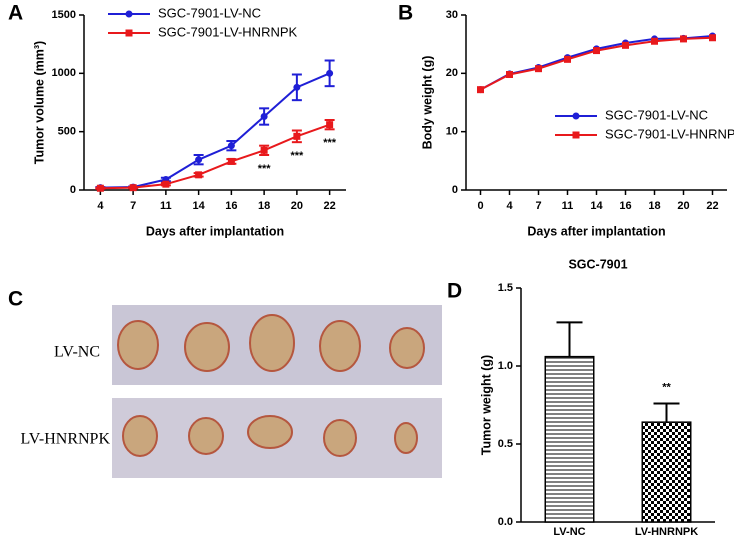 Image resolution: width=734 pixels, height=544 pixels. Describe the element at coordinates (77, 352) in the screenshot. I see `row-label: LV-NC` at that location.